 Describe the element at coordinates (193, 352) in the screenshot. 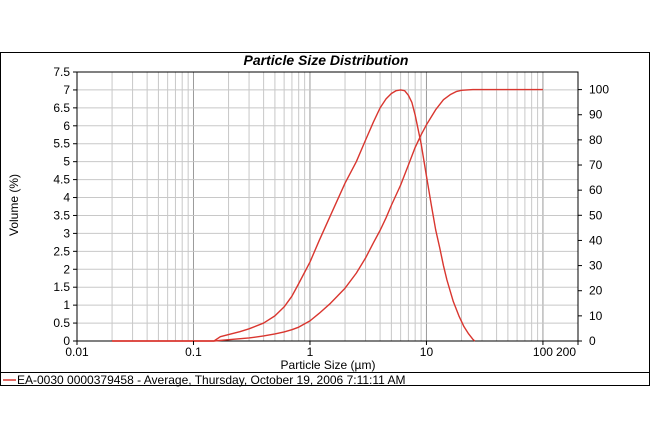

I see `x-tick-label: 0.1` at that location.